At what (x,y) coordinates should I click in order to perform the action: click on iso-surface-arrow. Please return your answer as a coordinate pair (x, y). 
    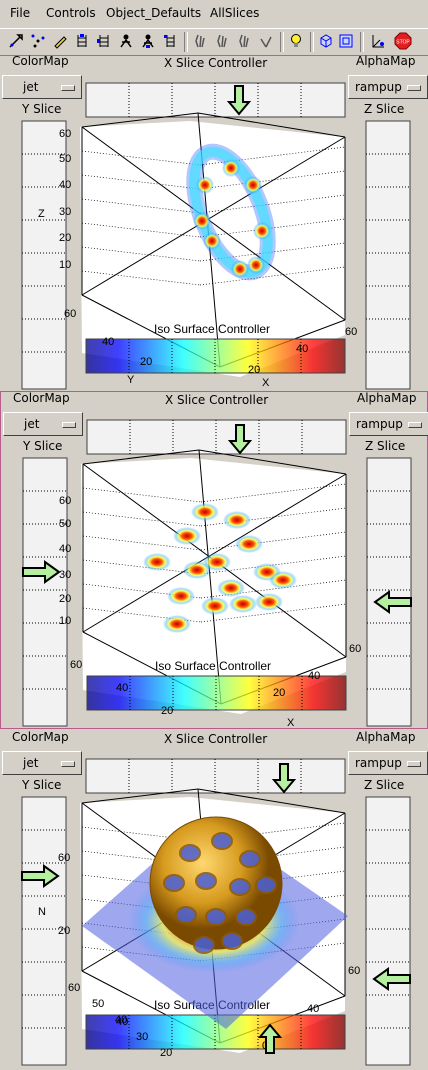
    Looking at the image, I should click on (270, 1038).